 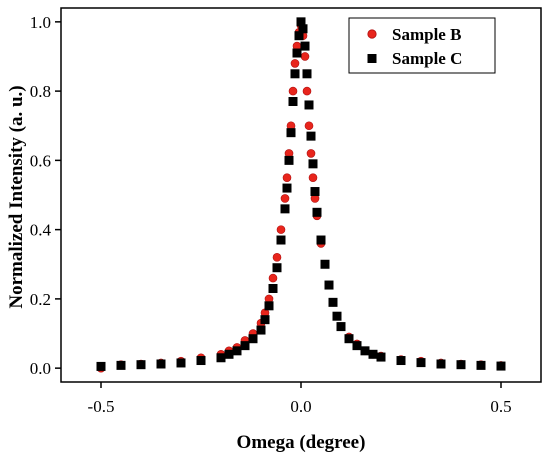 What do you see at coordinates (300, 406) in the screenshot?
I see `x-tick-label: 0.0` at bounding box center [300, 406].